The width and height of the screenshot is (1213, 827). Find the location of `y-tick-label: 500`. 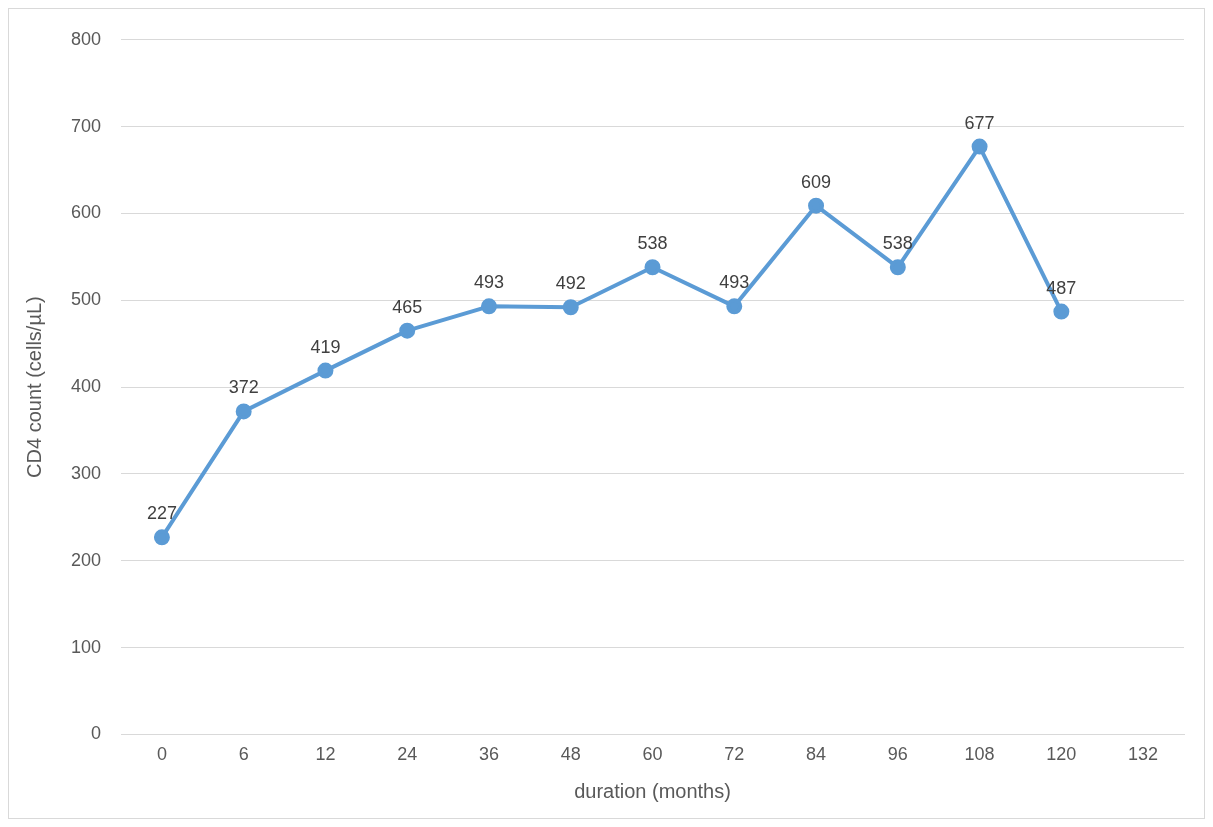

y-tick-label: 500 is located at coordinates (86, 299).